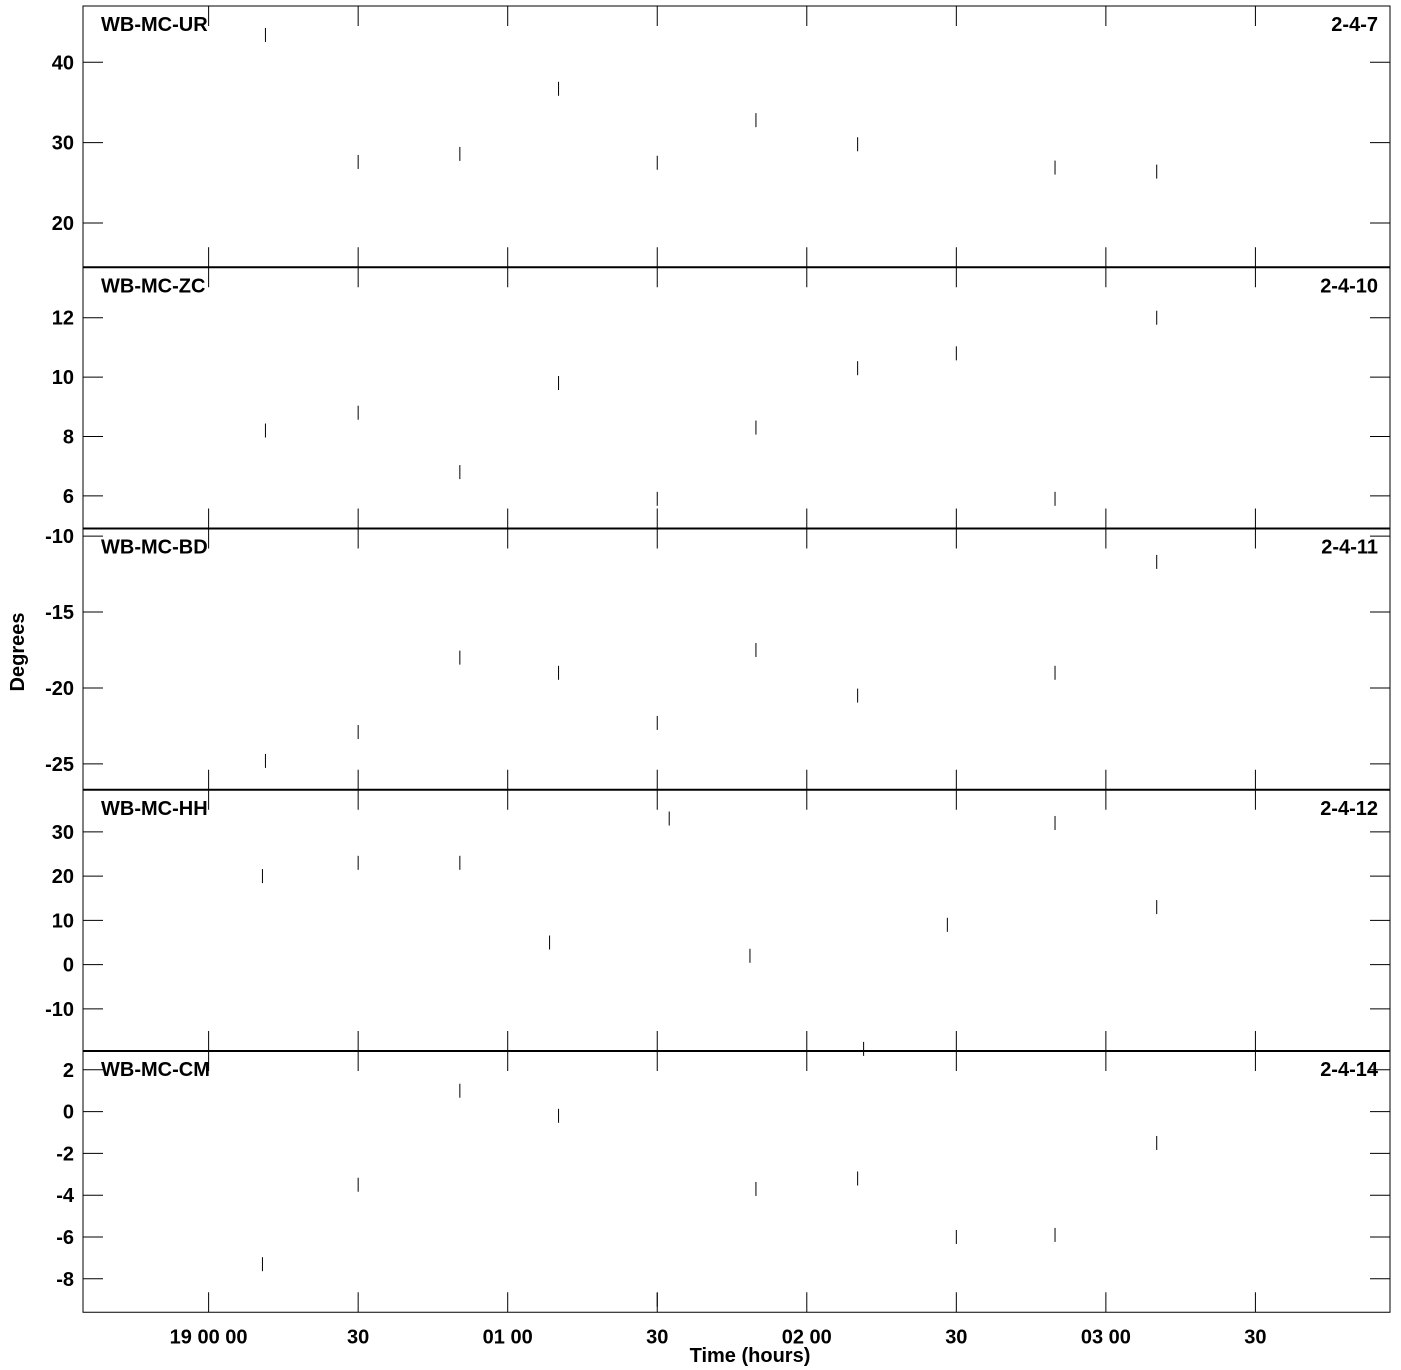 The height and width of the screenshot is (1370, 1401). What do you see at coordinates (718, 1337) in the screenshot?
I see `x-axis: 19 00 00 30 01 00 30 02 00 30 03 00 30` at bounding box center [718, 1337].